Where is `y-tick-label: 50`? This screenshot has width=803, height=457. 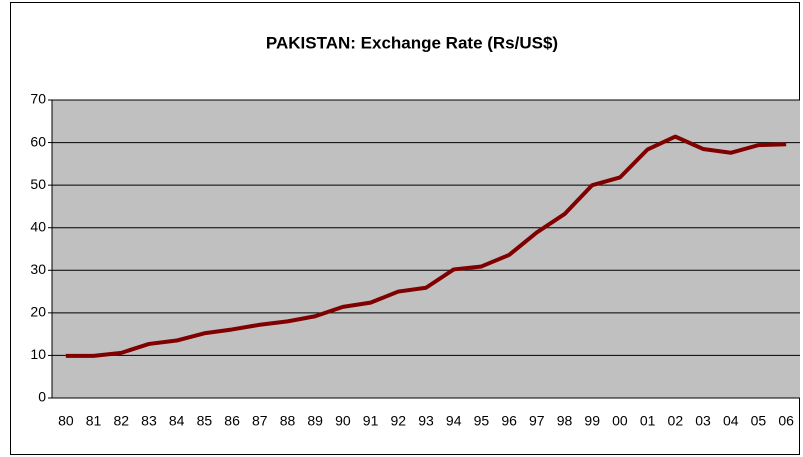
y-tick-label: 50 is located at coordinates (38, 184).